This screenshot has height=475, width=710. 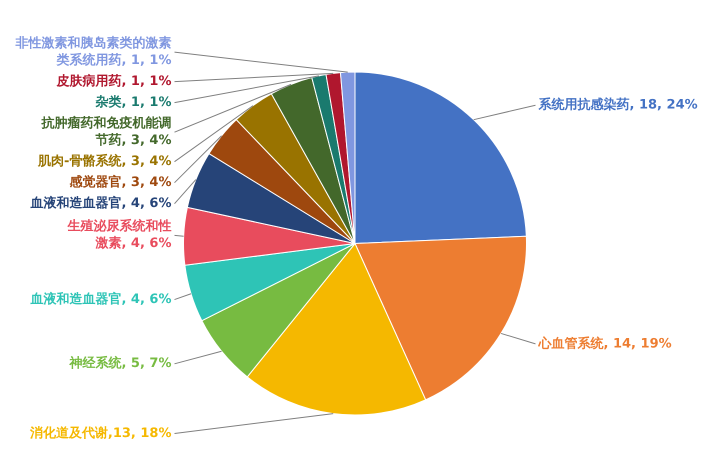 I want to click on slice-label: 神经系统, 5, 7%, so click(x=120, y=363).